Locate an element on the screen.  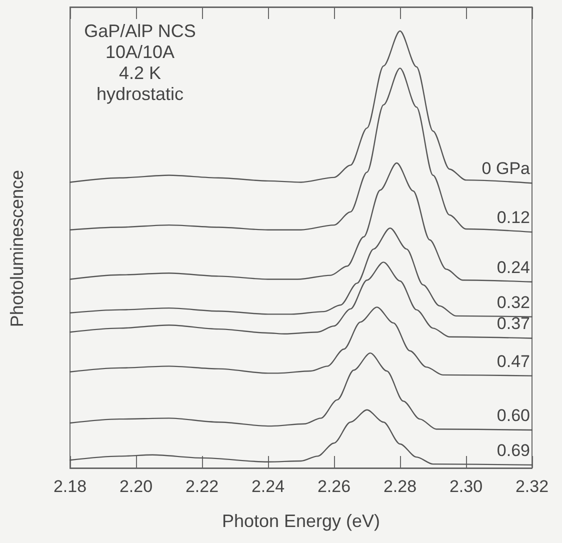
x-tick-label: 2.20 is located at coordinates (136, 486).